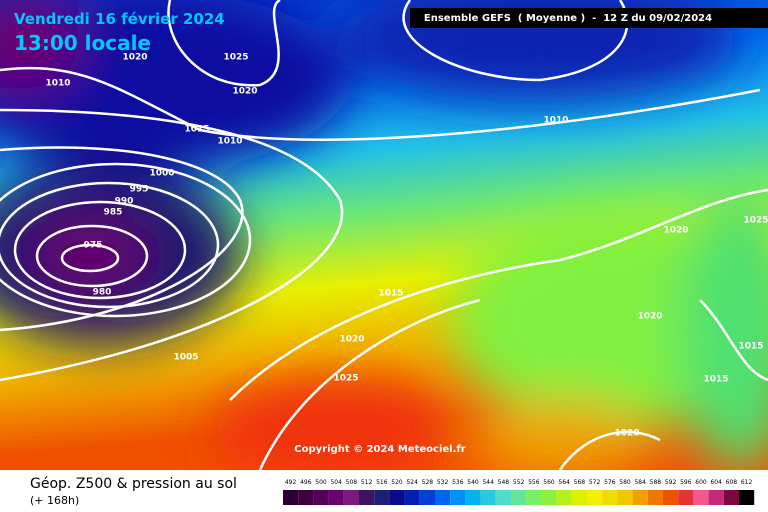  I want to click on isobar-label: 975, so click(93, 246).